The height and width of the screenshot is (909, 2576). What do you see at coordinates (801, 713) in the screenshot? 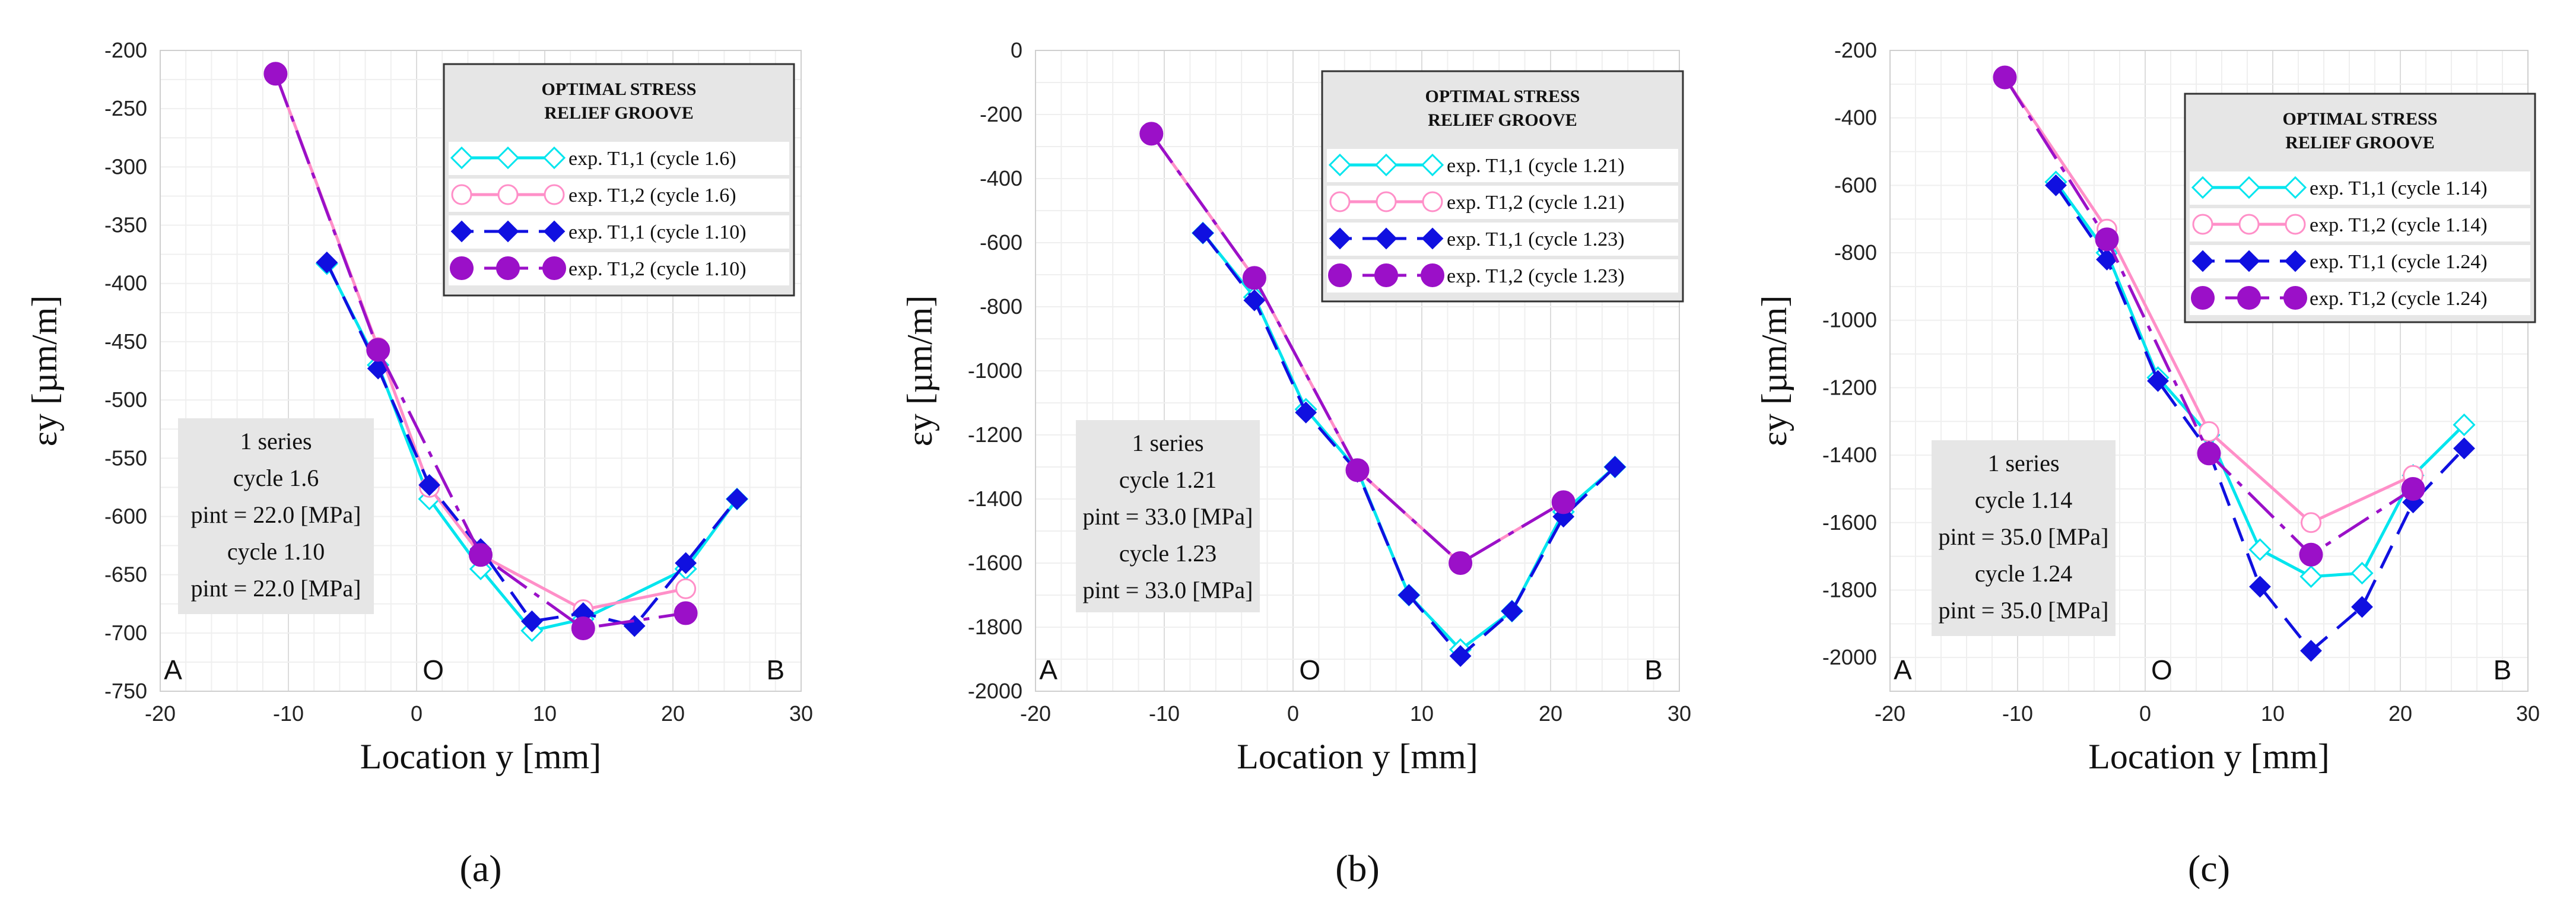
I see `x-tick-label: 30` at bounding box center [801, 713].